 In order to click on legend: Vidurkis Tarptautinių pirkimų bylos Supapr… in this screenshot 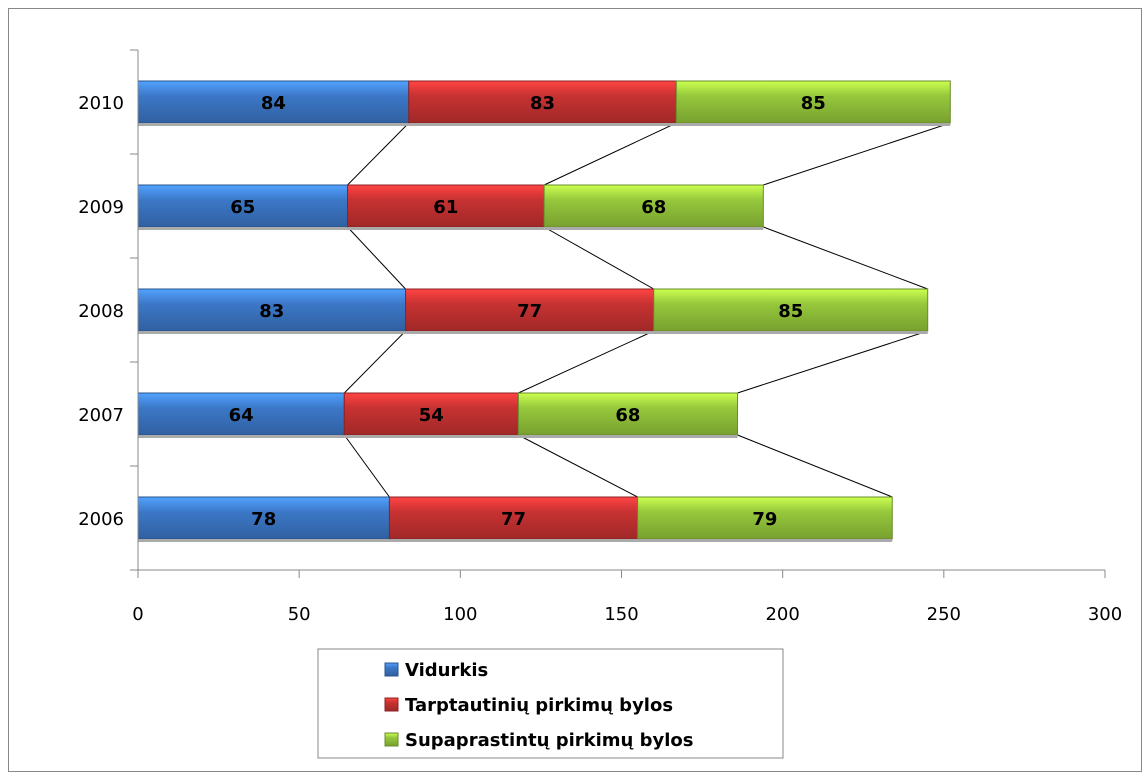, I will do `click(550, 703)`.